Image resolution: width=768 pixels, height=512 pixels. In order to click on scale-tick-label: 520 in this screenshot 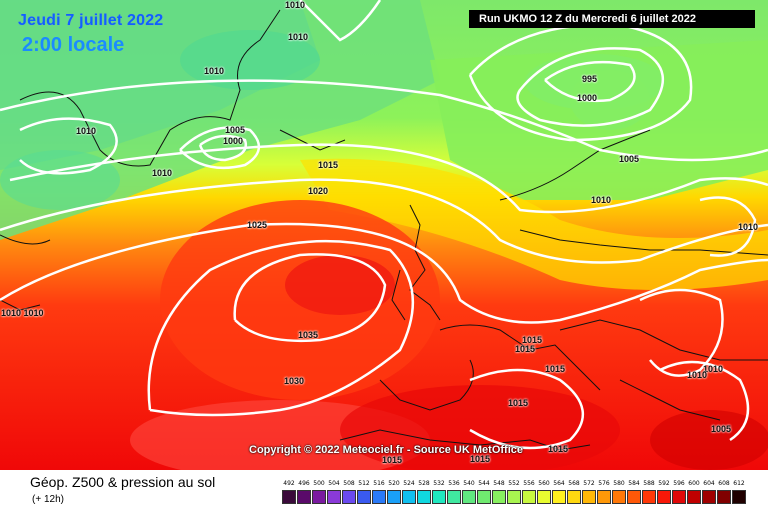, I will do `click(394, 483)`.